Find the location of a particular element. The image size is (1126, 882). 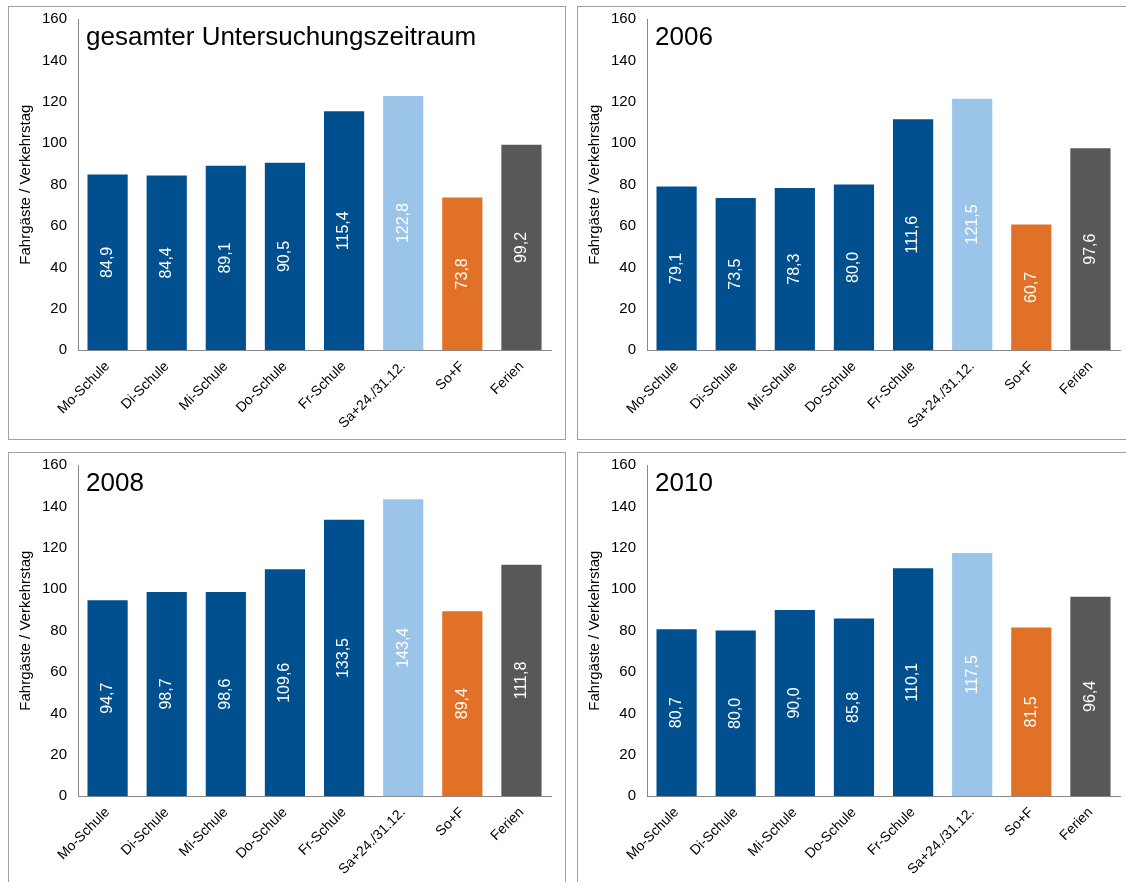

data-label: 97,6 is located at coordinates (1089, 249).